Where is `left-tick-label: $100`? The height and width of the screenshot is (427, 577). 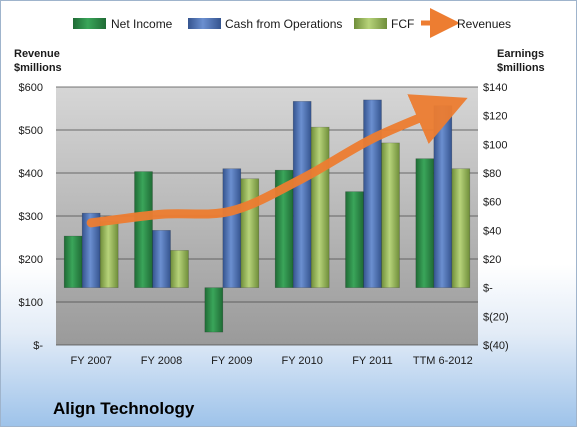
left-tick-label: $100 is located at coordinates (31, 303).